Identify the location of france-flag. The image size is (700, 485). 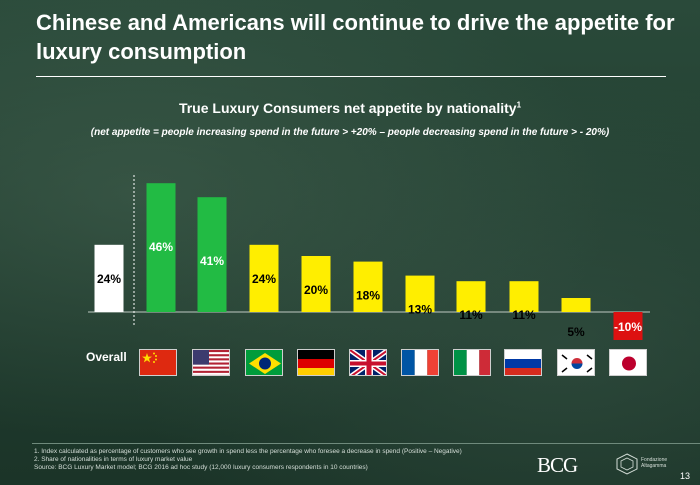
(420, 362).